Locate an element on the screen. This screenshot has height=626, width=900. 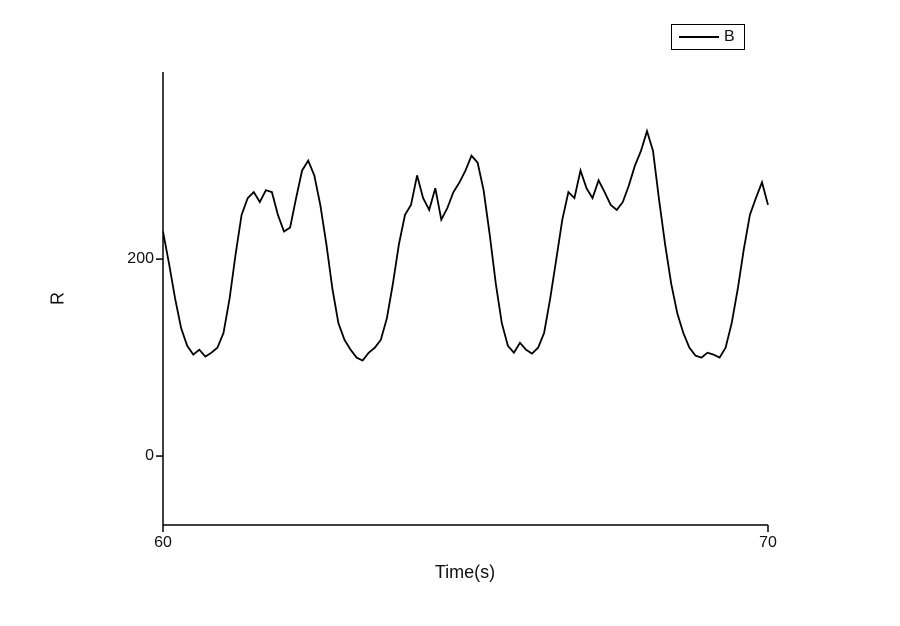
x-tick-label-70: 70 is located at coordinates (768, 542).